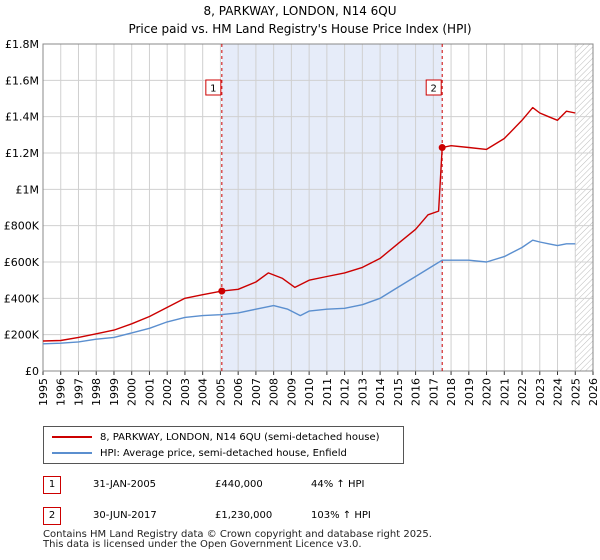 The image size is (600, 560). What do you see at coordinates (220, 392) in the screenshot?
I see `x-tick-label: 2005` at bounding box center [220, 392].